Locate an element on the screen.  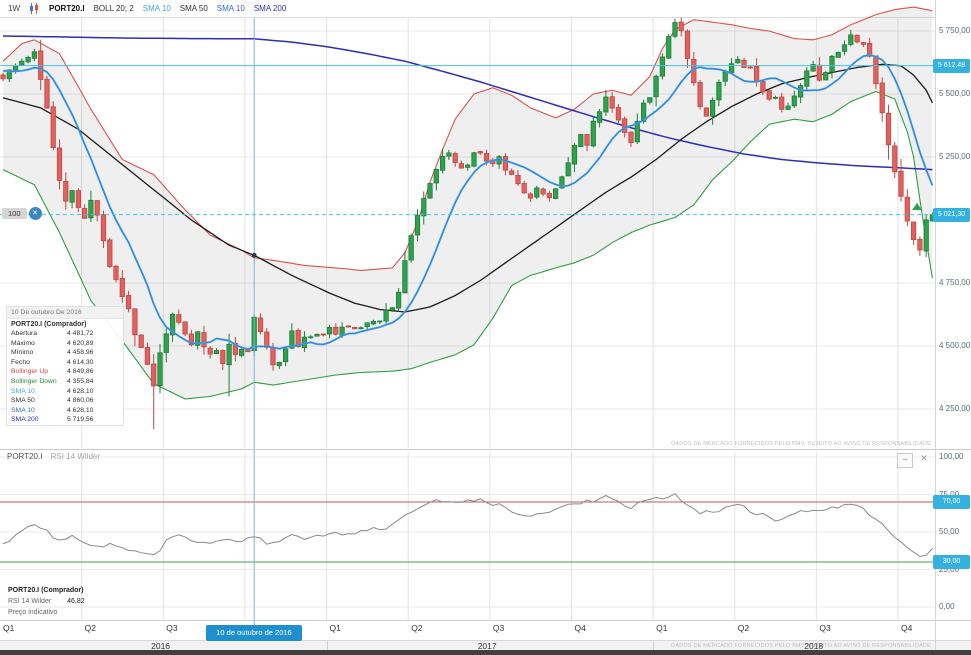
tooltip-label: SMA 50 is located at coordinates (23, 401).